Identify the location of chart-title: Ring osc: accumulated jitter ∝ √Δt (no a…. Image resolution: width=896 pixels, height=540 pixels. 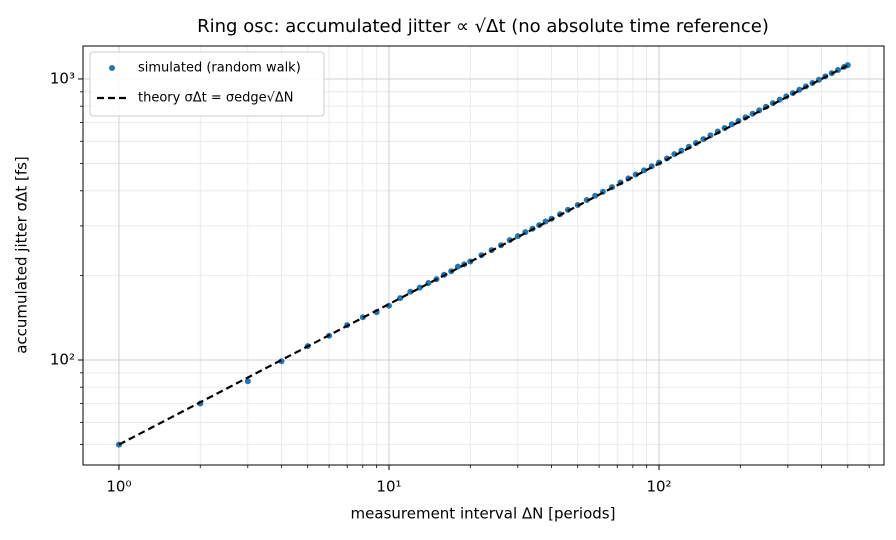
(483, 26).